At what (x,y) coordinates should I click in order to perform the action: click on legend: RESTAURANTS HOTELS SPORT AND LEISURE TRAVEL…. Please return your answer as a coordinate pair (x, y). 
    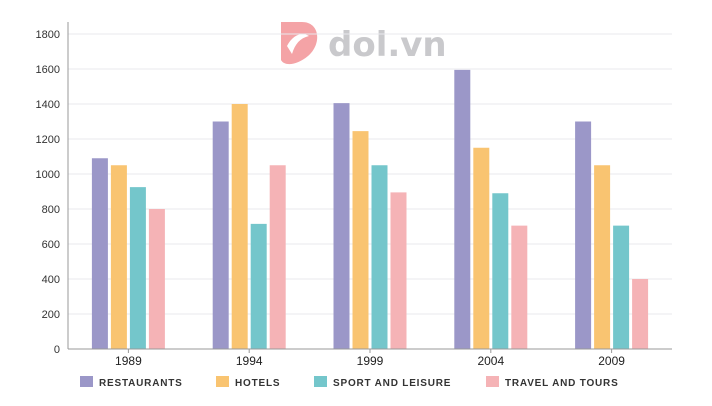
    Looking at the image, I should click on (349, 382).